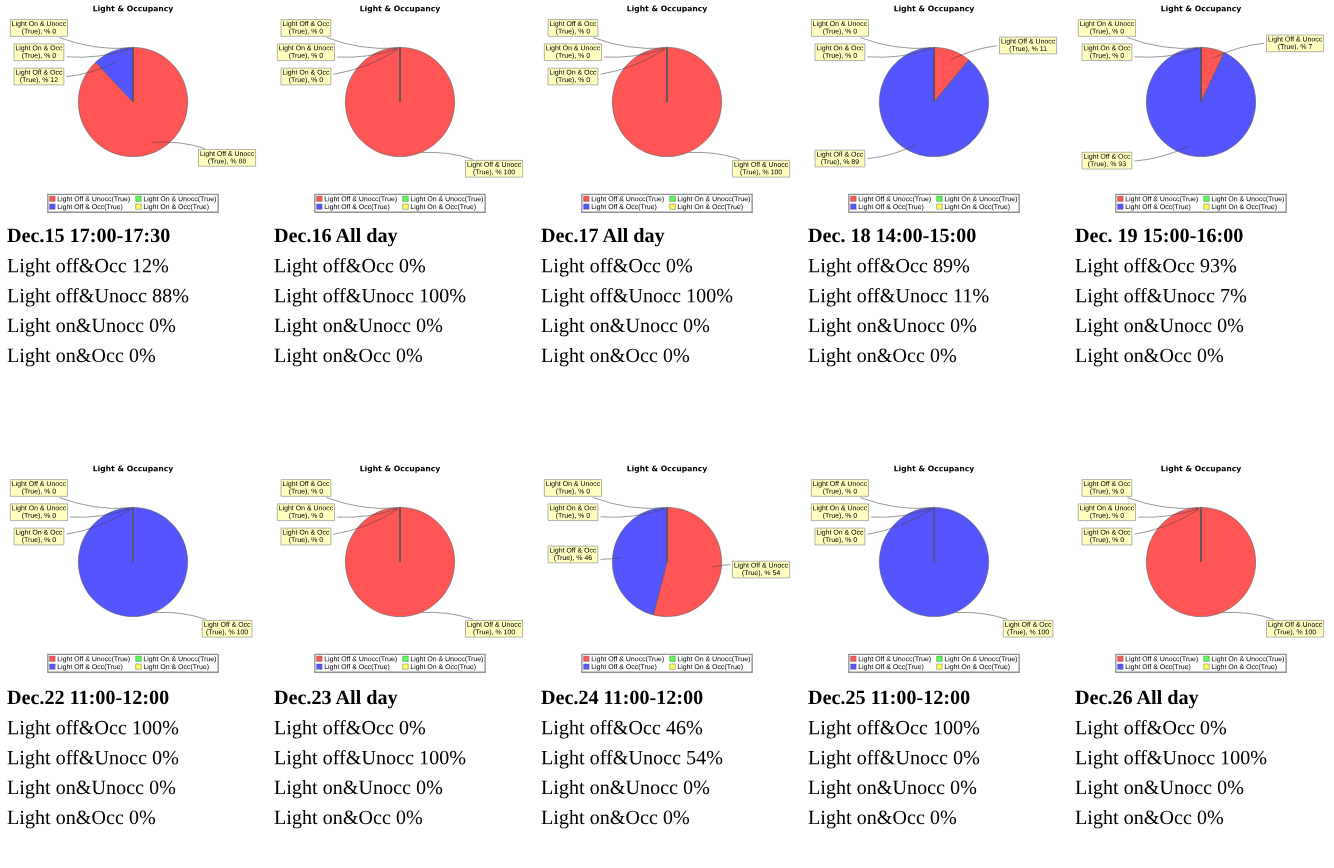 This screenshot has width=1334, height=868. What do you see at coordinates (889, 267) in the screenshot?
I see `text: Light off&Occ 89%` at bounding box center [889, 267].